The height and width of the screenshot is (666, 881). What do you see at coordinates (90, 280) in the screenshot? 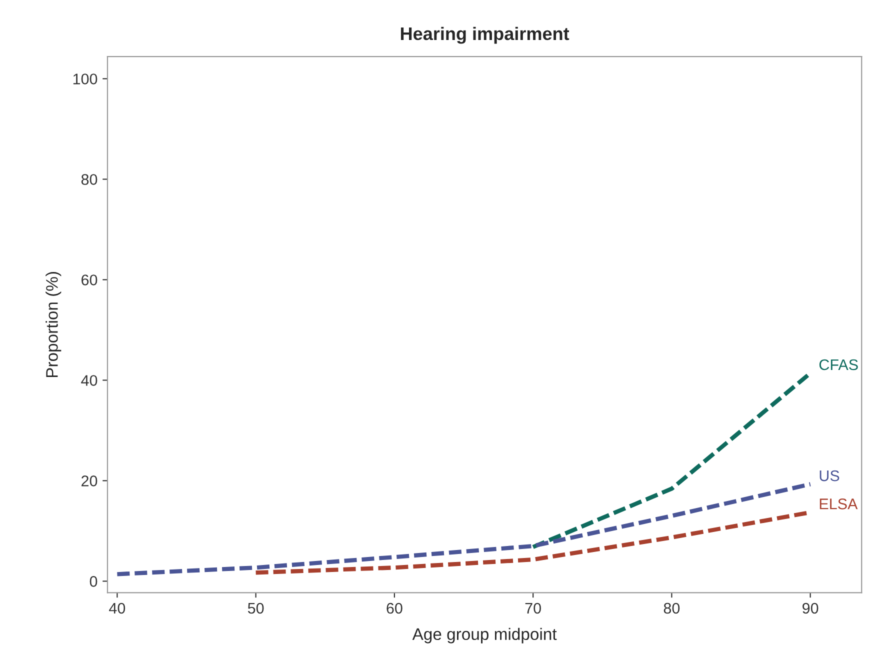
I see `y-tick-label: 60` at bounding box center [90, 280].